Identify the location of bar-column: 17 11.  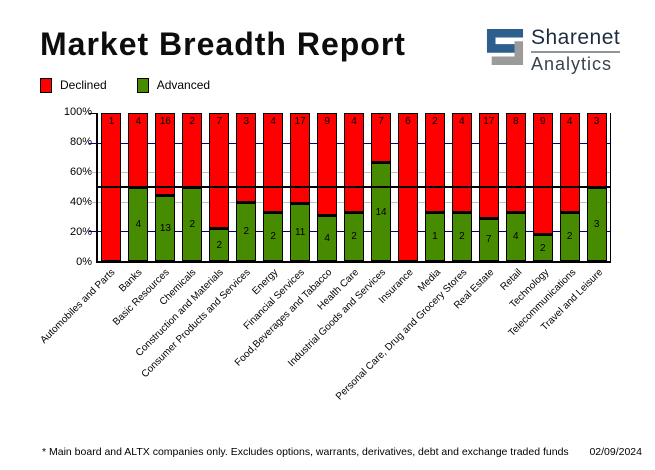
(300, 187).